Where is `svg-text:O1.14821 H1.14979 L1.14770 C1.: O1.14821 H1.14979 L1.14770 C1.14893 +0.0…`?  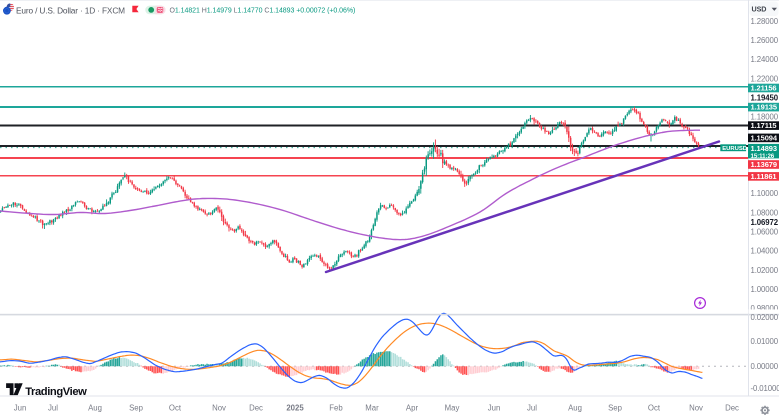 svg-text:O1.14821 H1.14979 L1.14770 C1.: O1.14821 H1.14979 L1.14770 C1.14893 +0.0… is located at coordinates (263, 10).